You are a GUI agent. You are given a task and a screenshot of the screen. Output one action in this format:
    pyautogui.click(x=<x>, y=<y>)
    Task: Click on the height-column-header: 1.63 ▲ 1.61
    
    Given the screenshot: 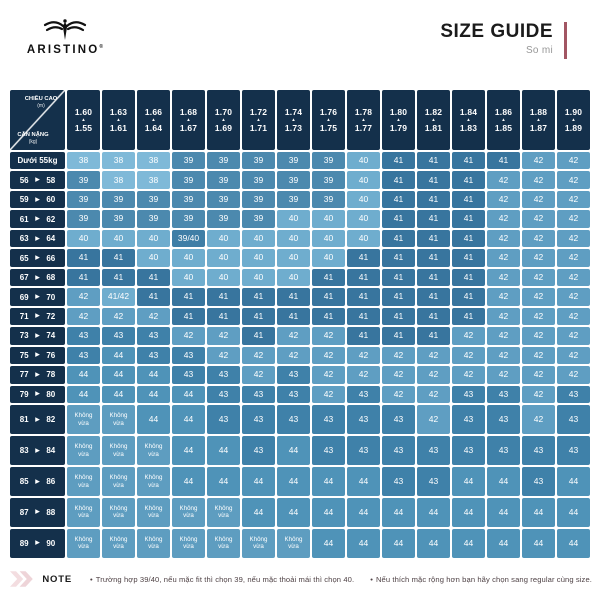 What is the action you would take?
    pyautogui.click(x=118, y=120)
    